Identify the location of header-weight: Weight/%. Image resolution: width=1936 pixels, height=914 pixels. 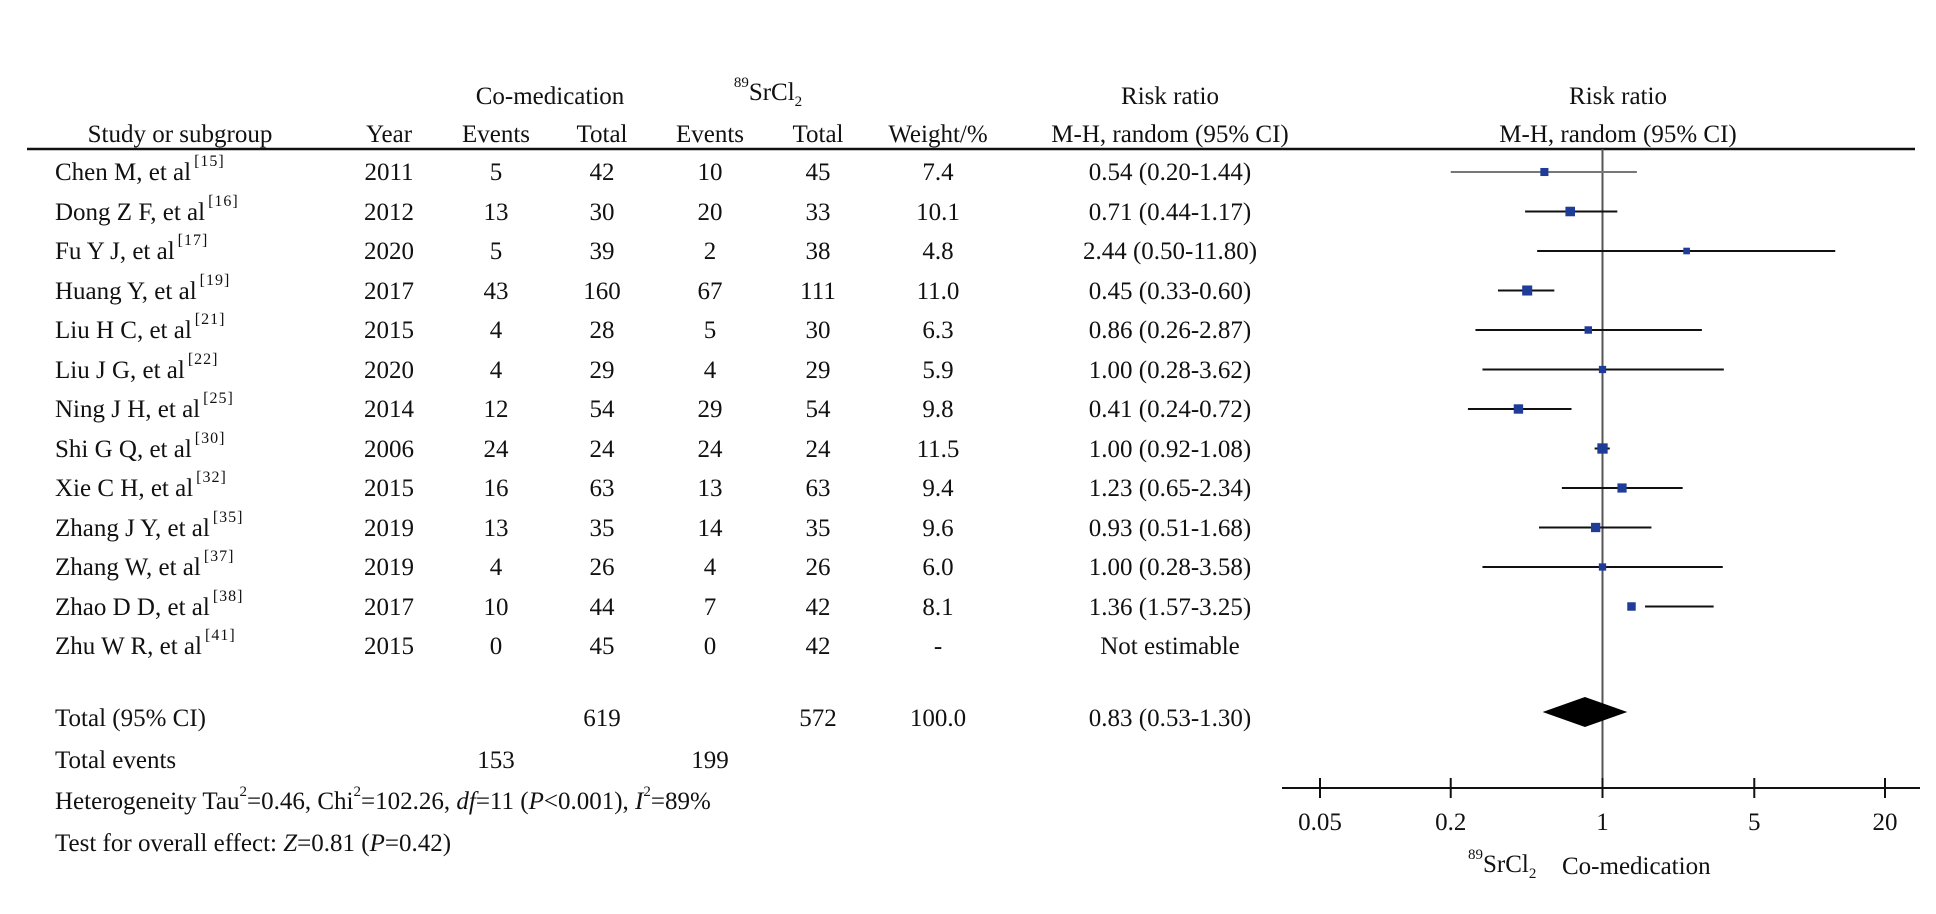
(938, 134).